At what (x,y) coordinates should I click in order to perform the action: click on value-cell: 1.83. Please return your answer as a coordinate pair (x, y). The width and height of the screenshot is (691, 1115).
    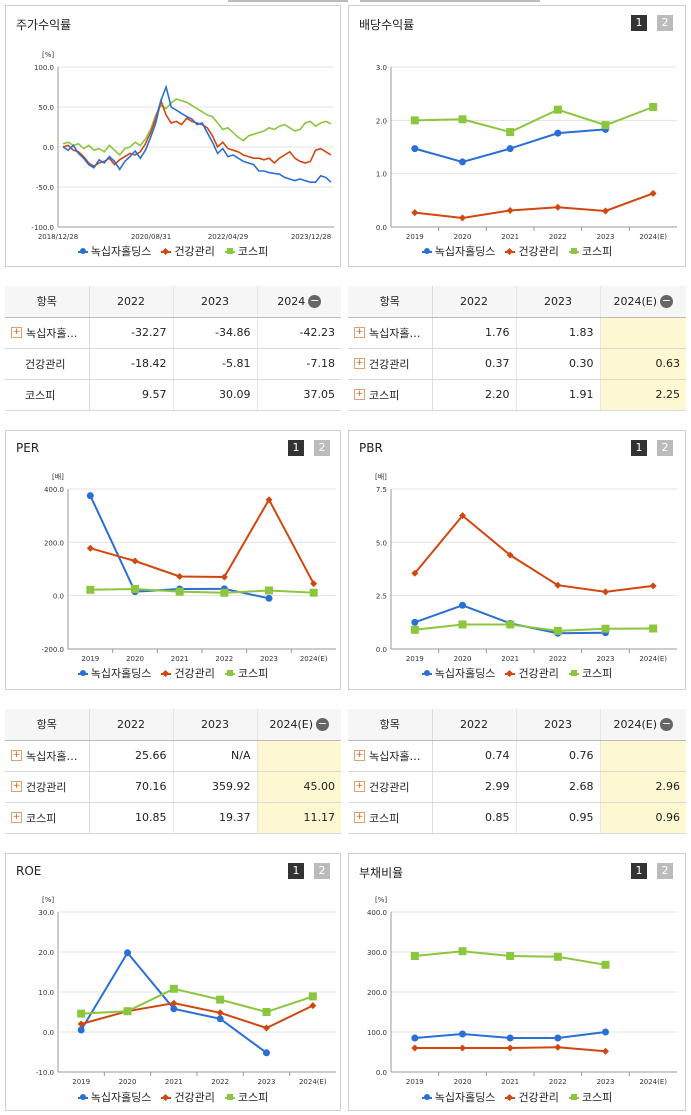
    Looking at the image, I should click on (558, 333).